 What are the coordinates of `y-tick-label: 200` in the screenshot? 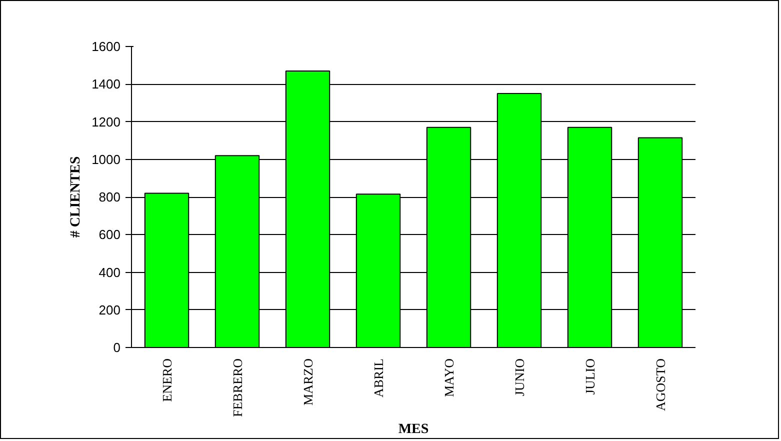 It's located at (109, 310).